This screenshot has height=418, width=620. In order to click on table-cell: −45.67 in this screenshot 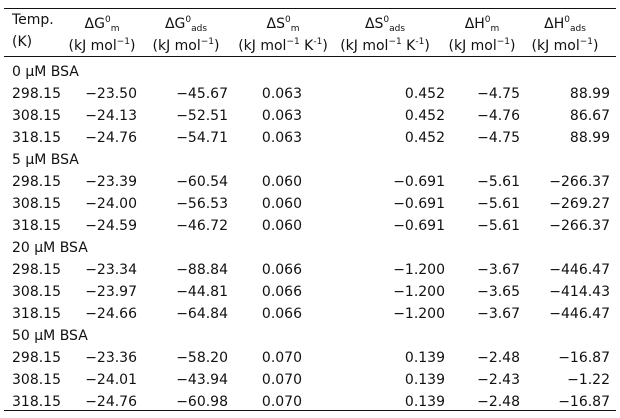, I will do `click(202, 94)`.